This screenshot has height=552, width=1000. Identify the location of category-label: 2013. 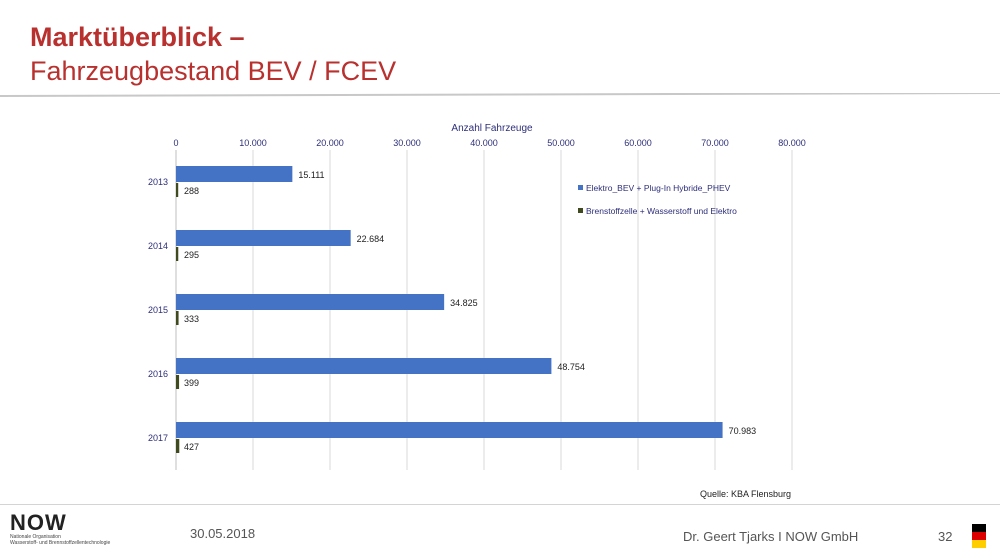
(158, 182).